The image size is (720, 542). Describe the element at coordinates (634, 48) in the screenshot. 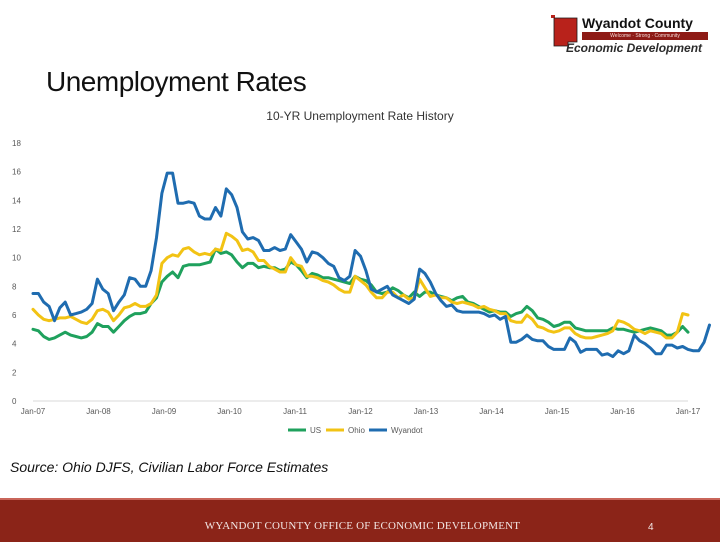

I see `logo-subtitle: Economic Development` at that location.